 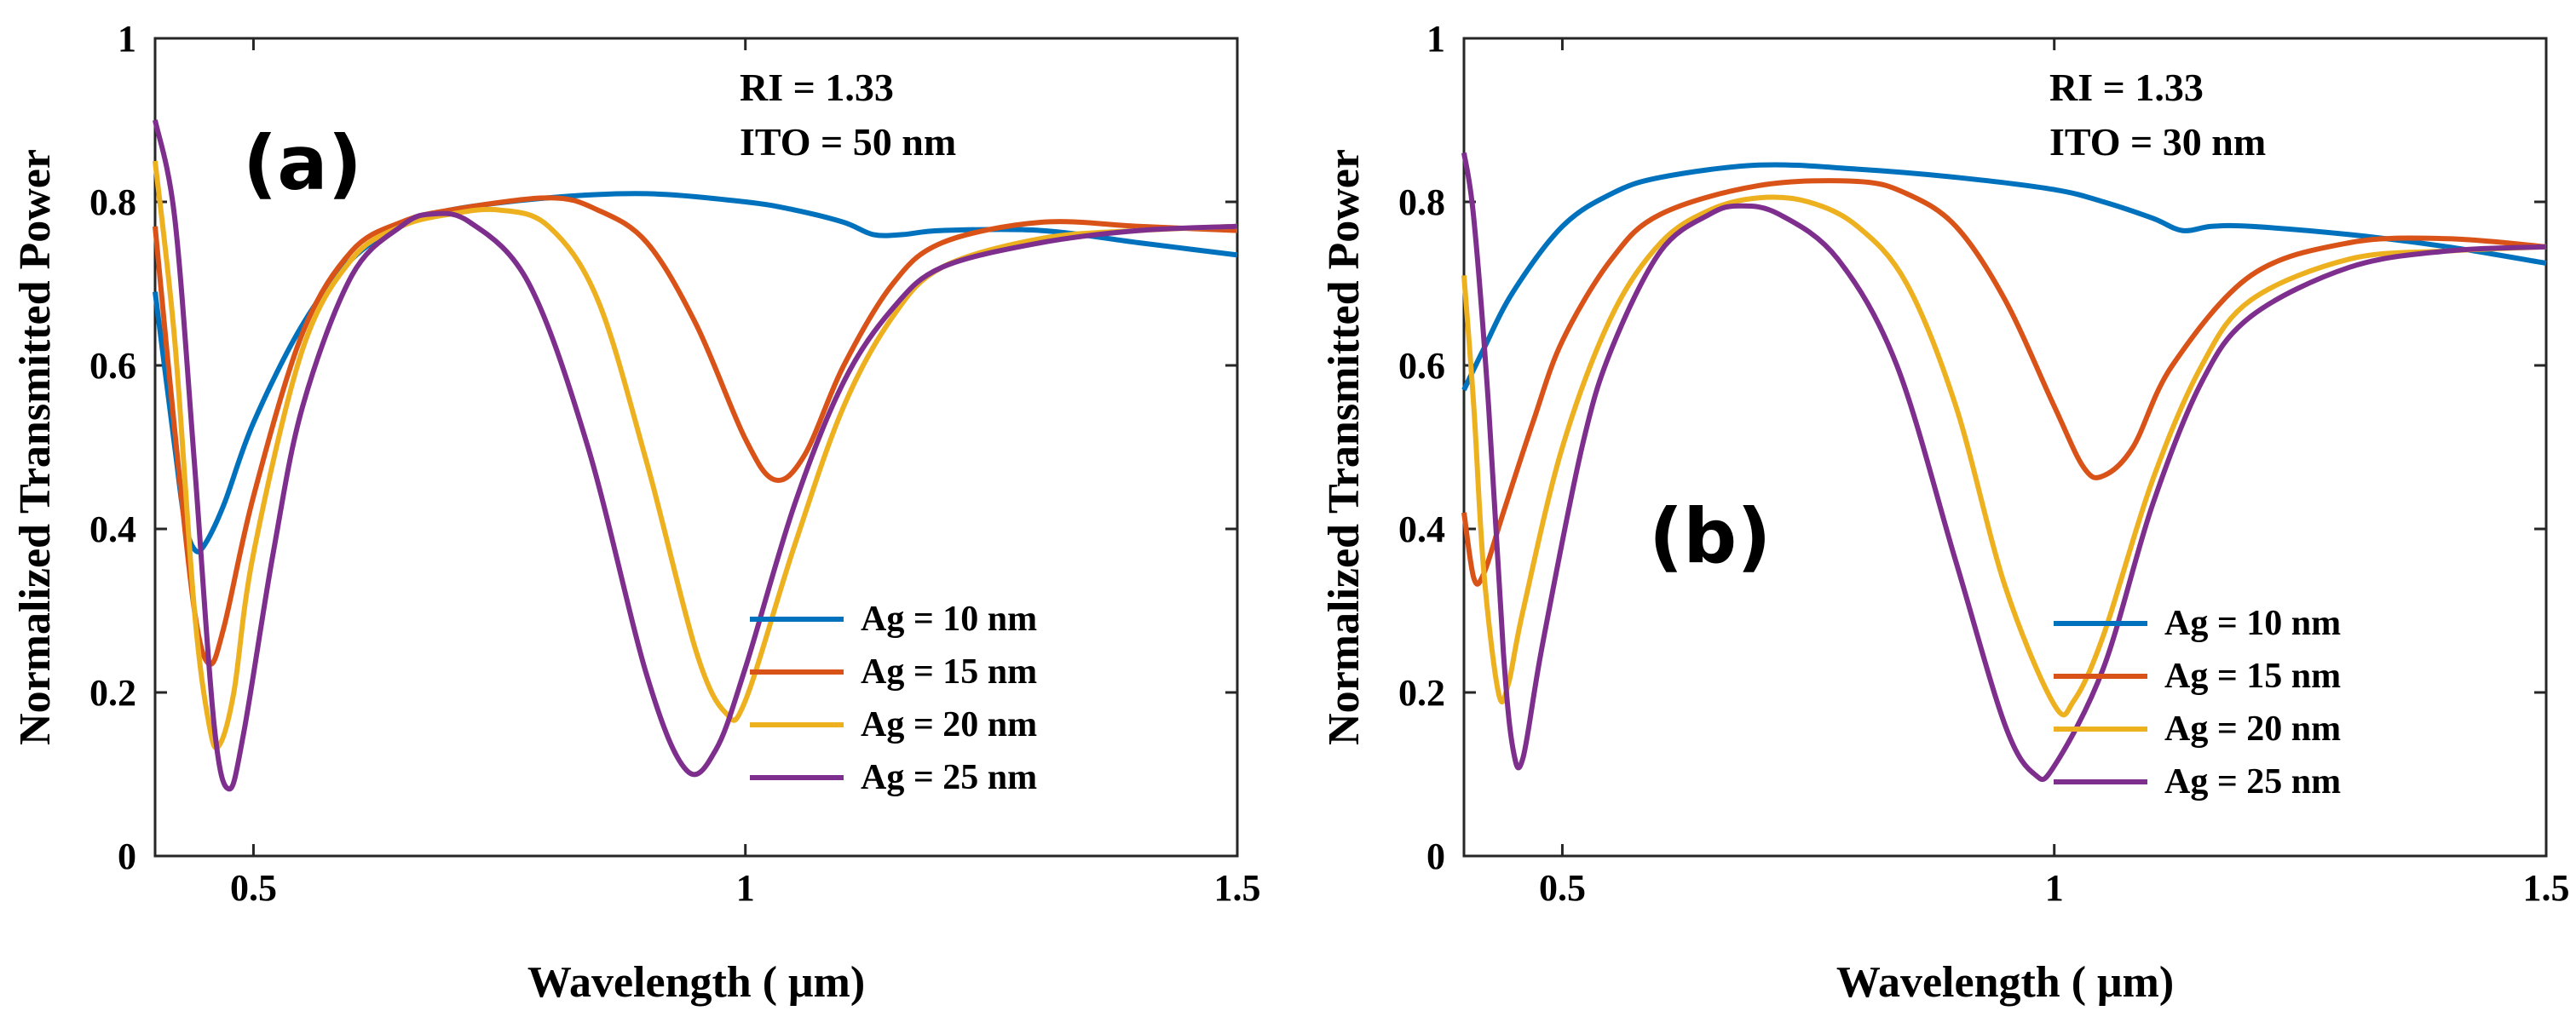 What do you see at coordinates (2157, 142) in the screenshot?
I see `annotation-ito-b: ITO = 30 nm` at bounding box center [2157, 142].